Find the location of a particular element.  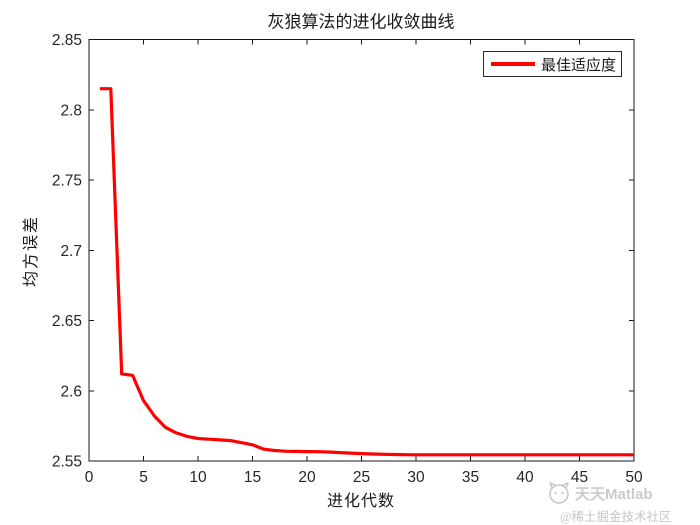

legend-label: 最佳适应度 is located at coordinates (579, 65).